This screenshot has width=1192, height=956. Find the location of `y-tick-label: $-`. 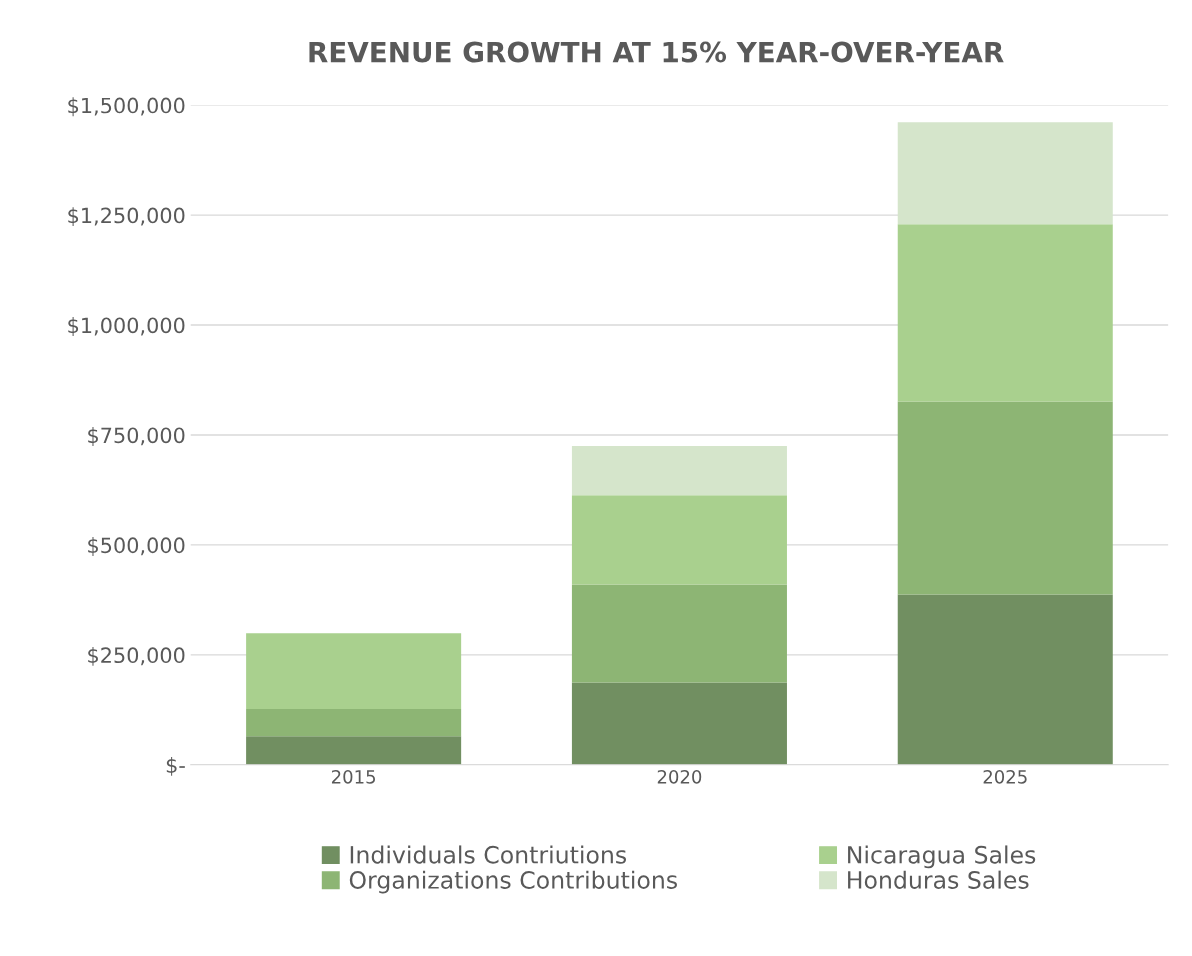

y-tick-label: $- is located at coordinates (175, 766).